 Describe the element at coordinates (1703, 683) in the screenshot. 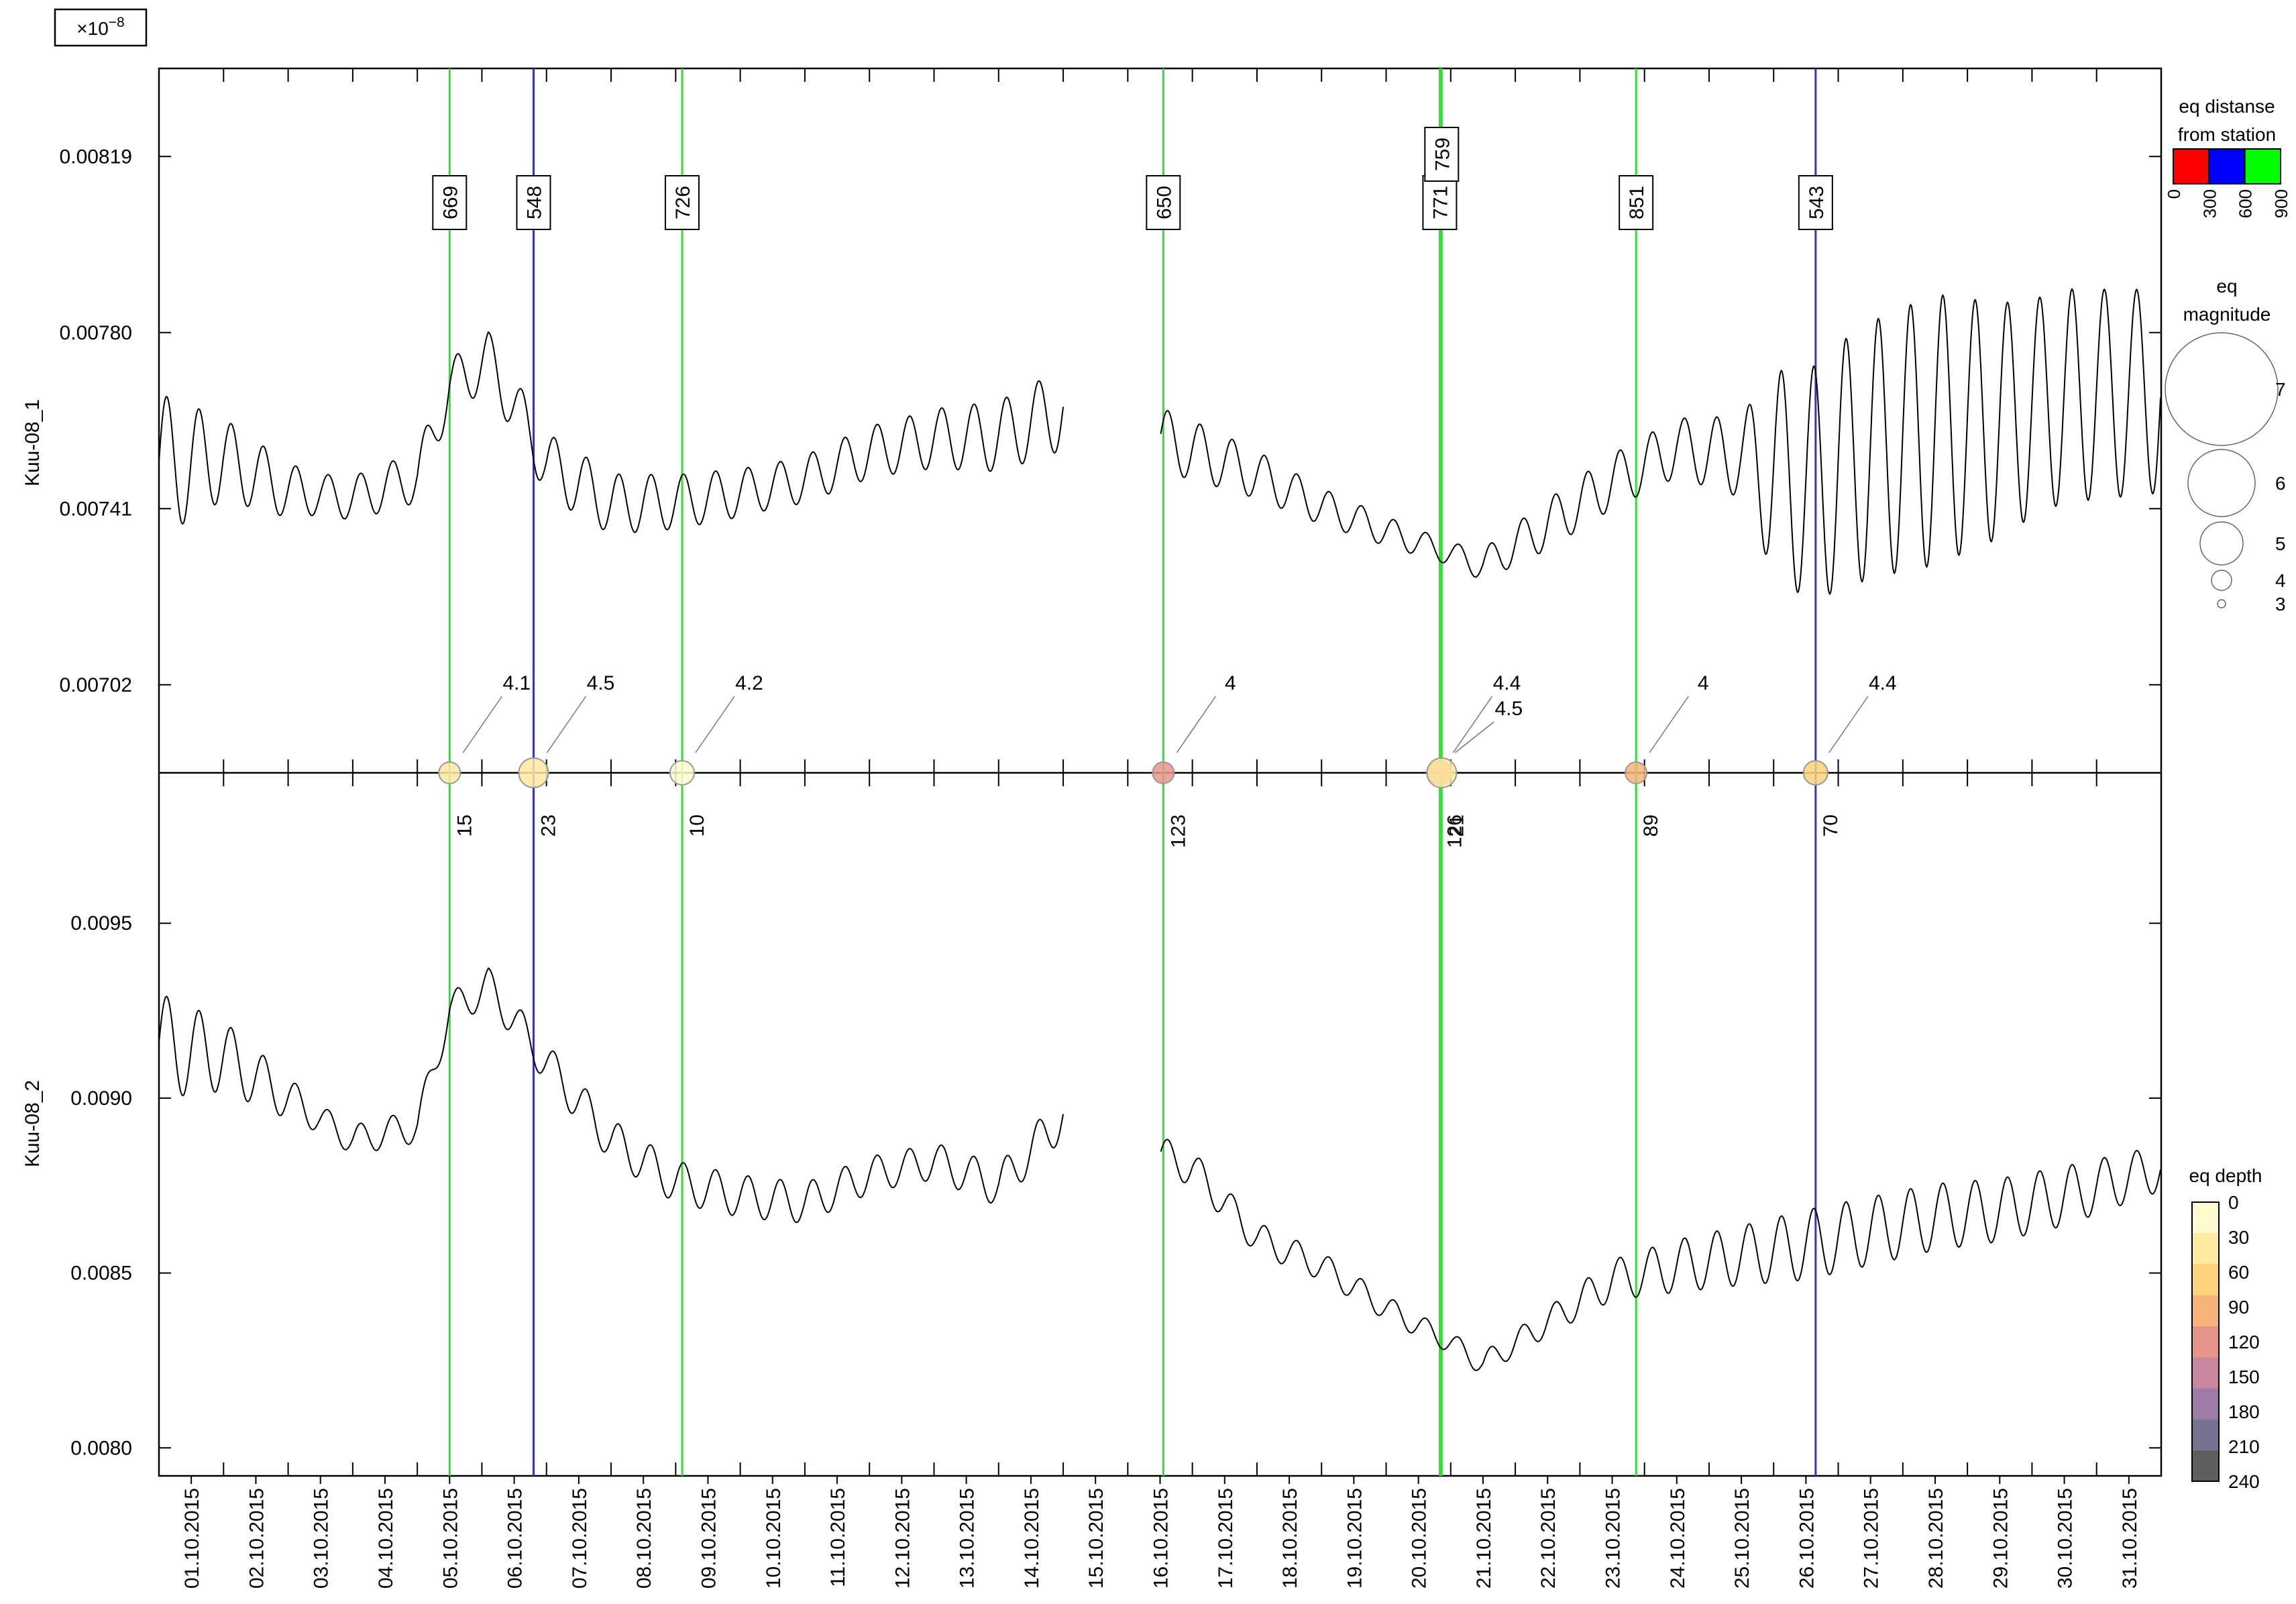

I see `magnitude-label: 4` at that location.